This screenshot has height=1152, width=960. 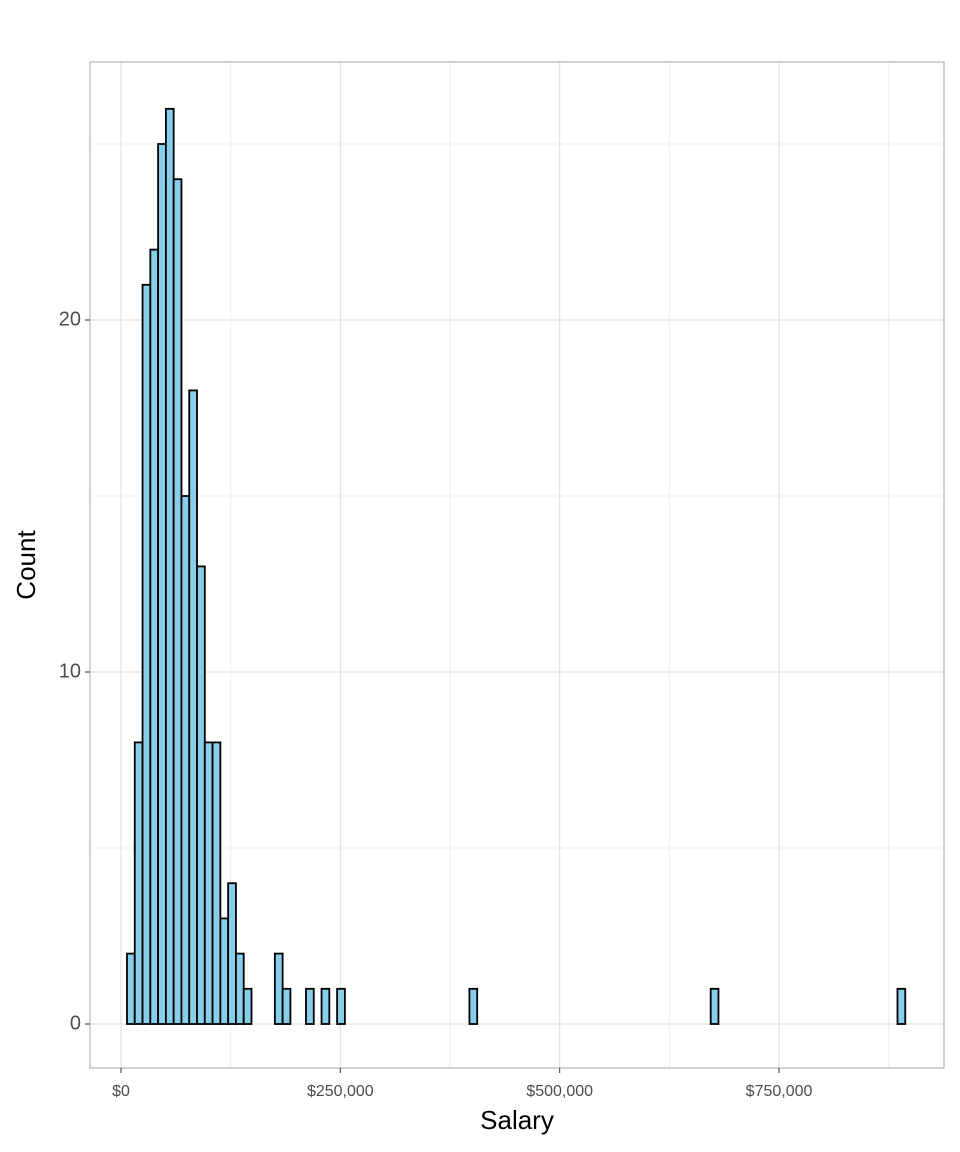 I want to click on x-axis-title: Salary, so click(x=517, y=1120).